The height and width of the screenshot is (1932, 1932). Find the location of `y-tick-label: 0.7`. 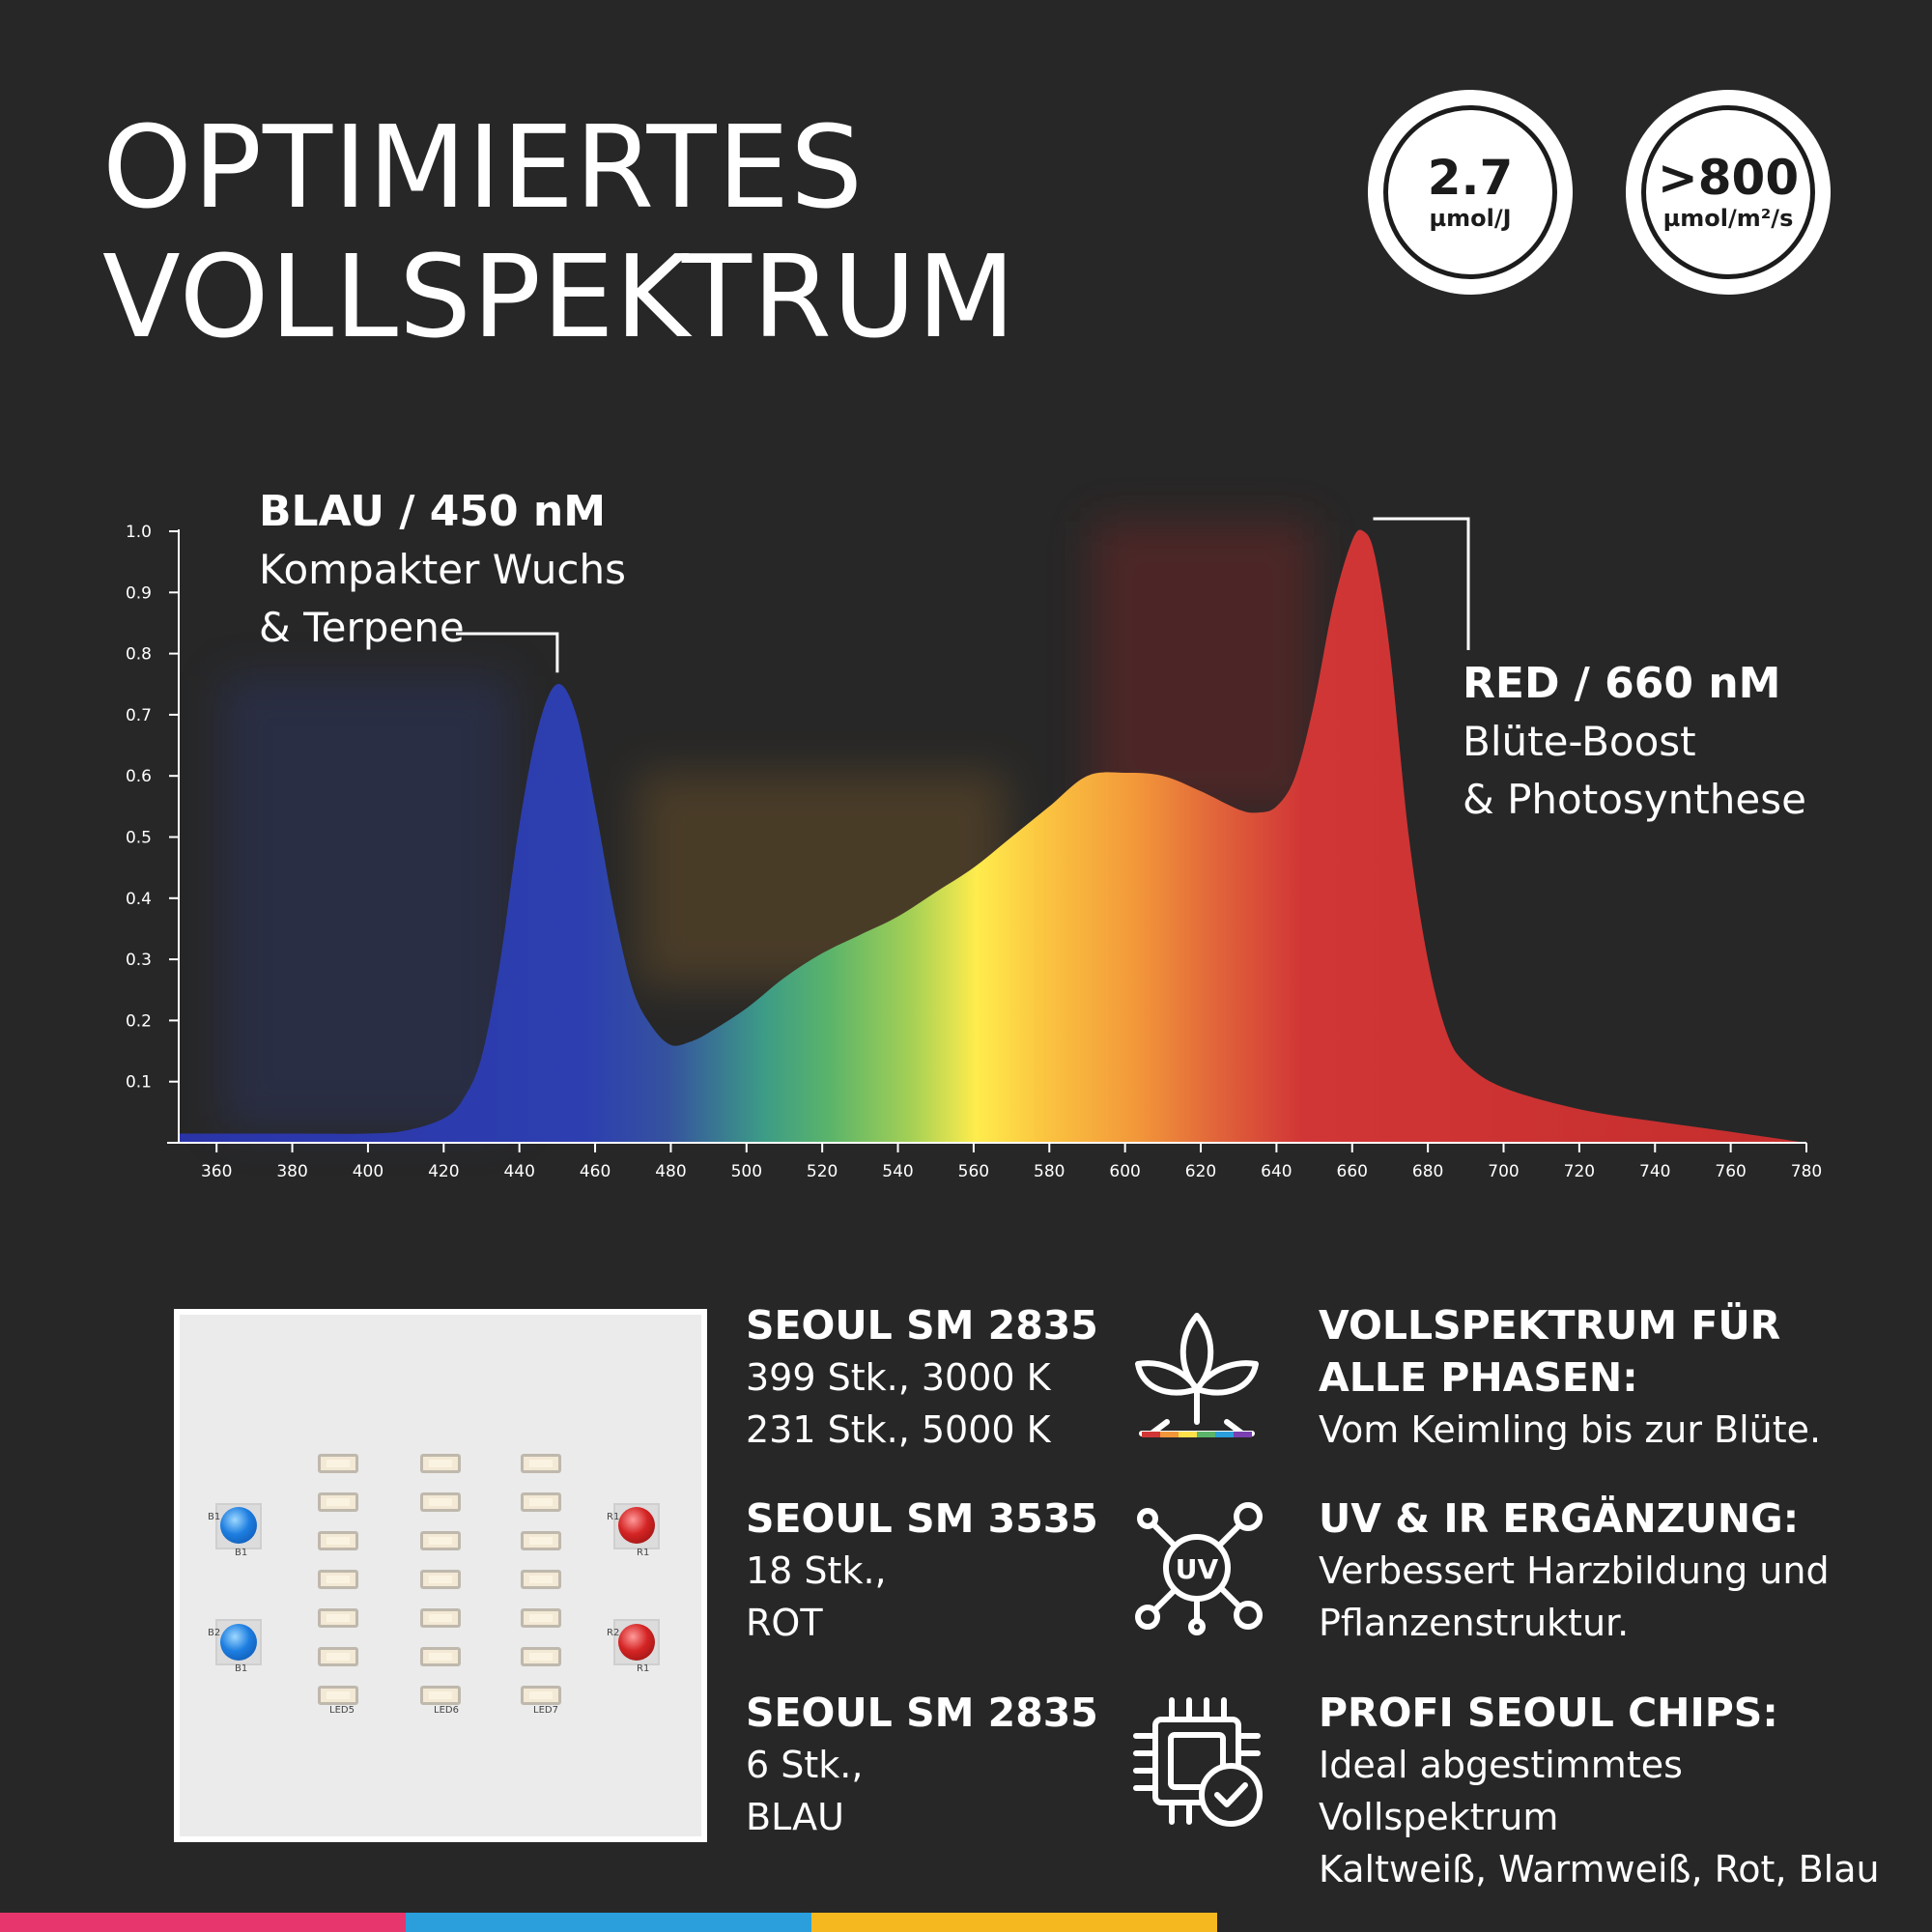

y-tick-label: 0.7 is located at coordinates (139, 715).